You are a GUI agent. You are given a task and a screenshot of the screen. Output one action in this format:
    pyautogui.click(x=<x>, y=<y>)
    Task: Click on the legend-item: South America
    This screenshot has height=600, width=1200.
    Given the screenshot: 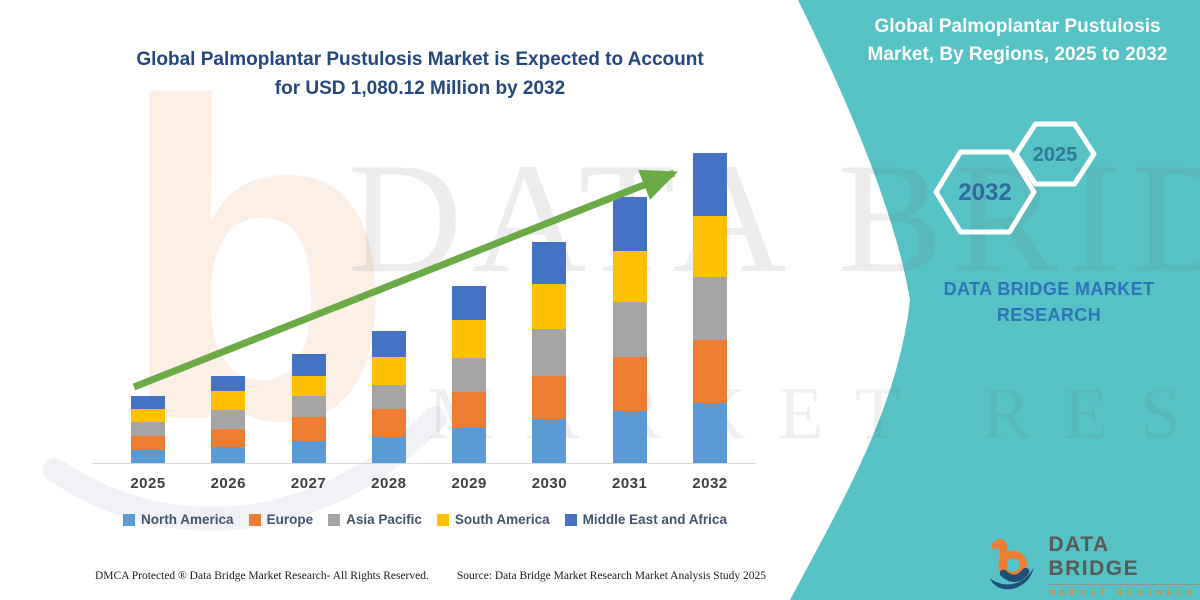 What is the action you would take?
    pyautogui.click(x=493, y=519)
    